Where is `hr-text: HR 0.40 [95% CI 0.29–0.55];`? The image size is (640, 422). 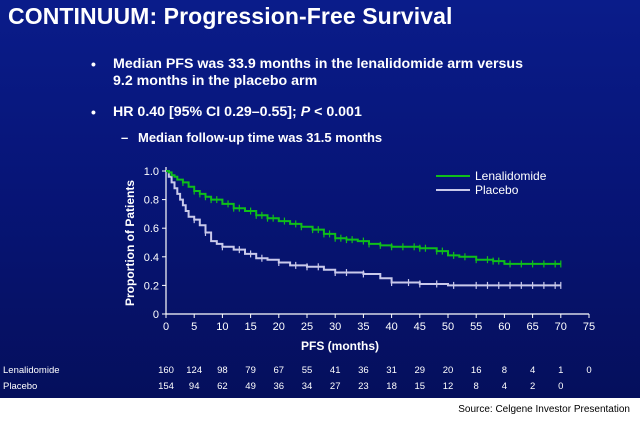 hr-text: HR 0.40 [95% CI 0.29–0.55]; is located at coordinates (207, 112).